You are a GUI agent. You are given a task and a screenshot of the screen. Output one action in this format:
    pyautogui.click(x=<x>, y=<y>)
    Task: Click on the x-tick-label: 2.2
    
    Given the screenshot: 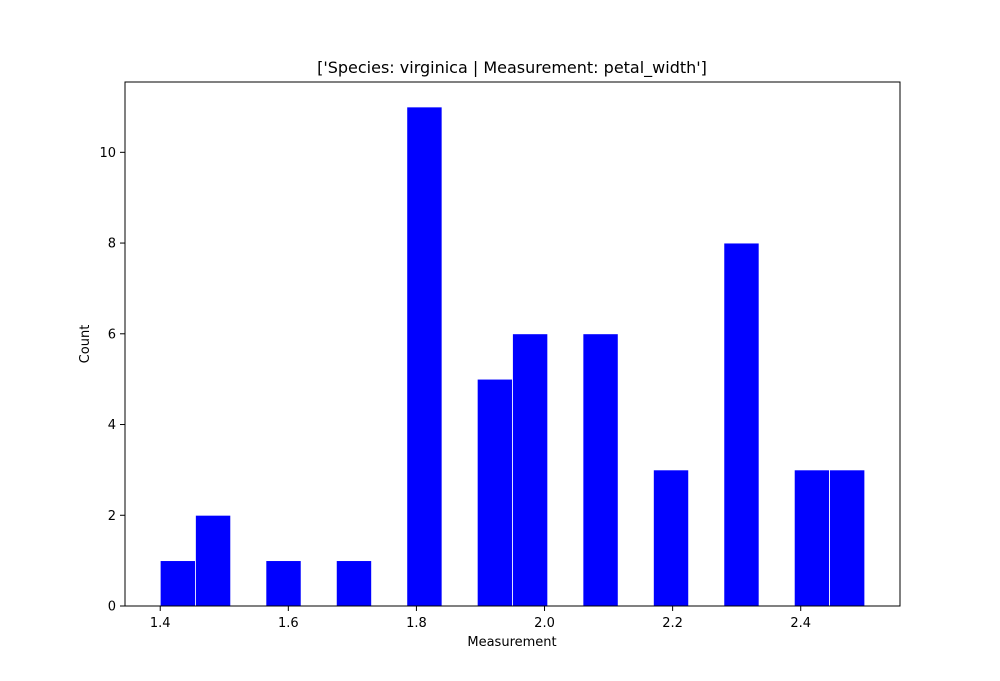 What is the action you would take?
    pyautogui.click(x=672, y=623)
    